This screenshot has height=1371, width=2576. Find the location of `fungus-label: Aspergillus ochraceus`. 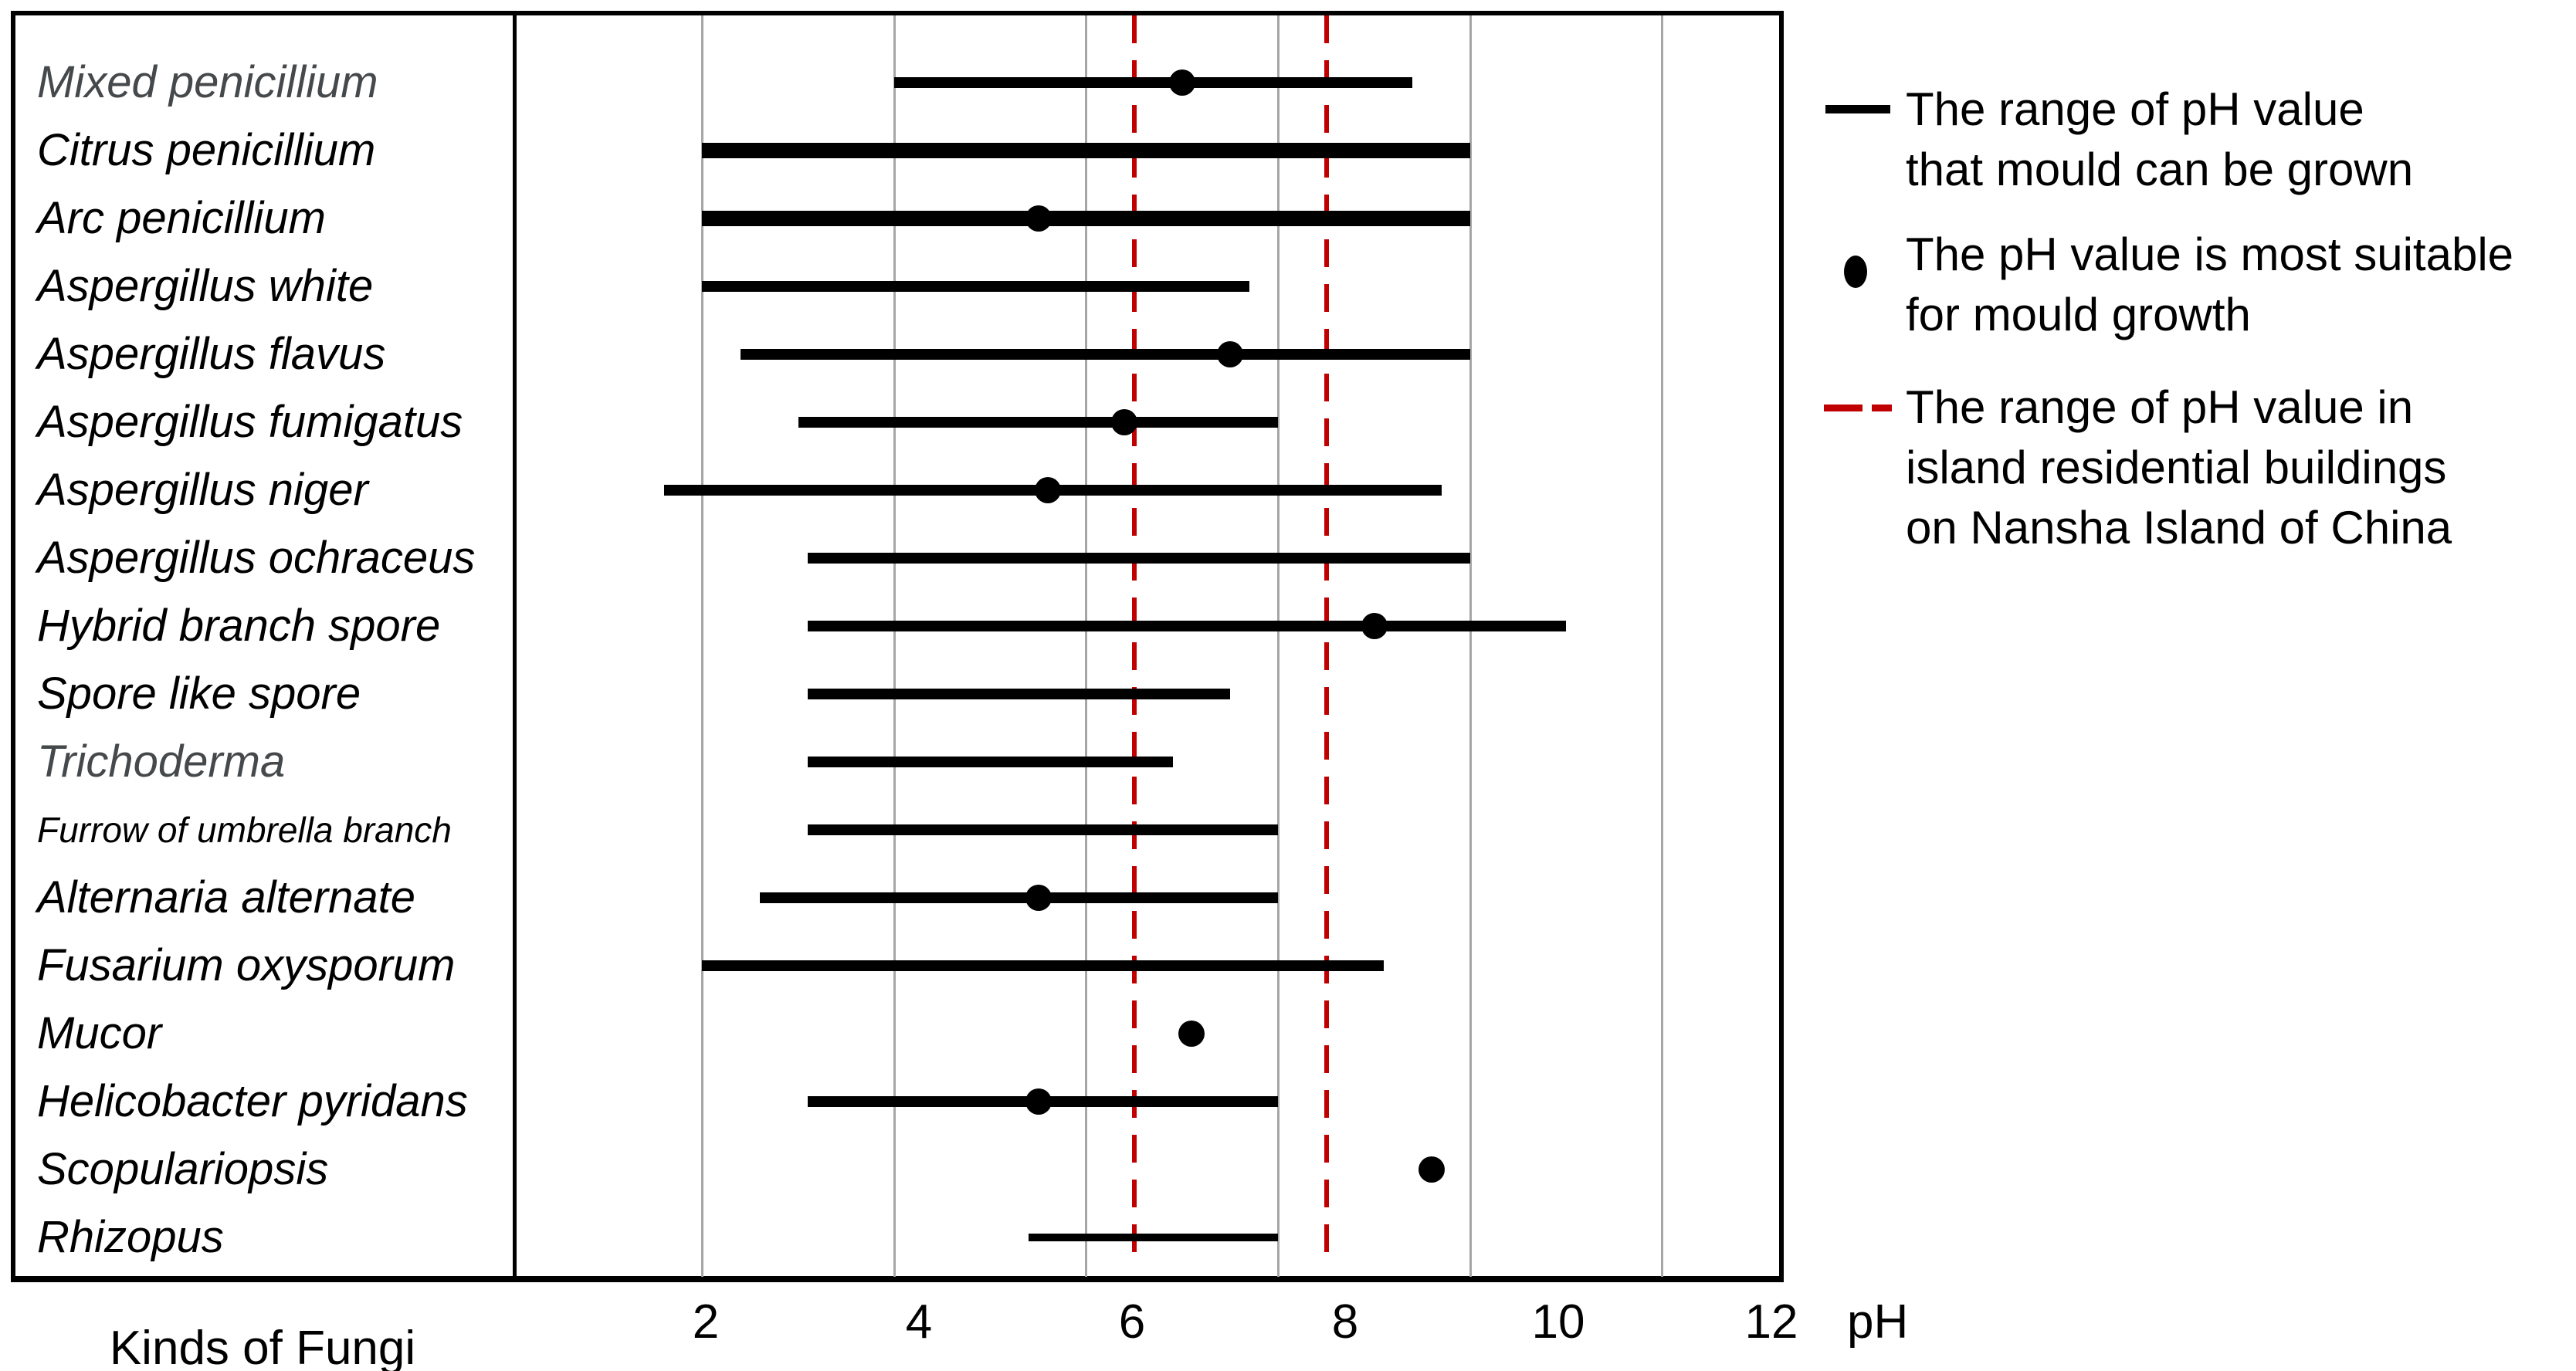

fungus-label: Aspergillus ochraceus is located at coordinates (256, 558).